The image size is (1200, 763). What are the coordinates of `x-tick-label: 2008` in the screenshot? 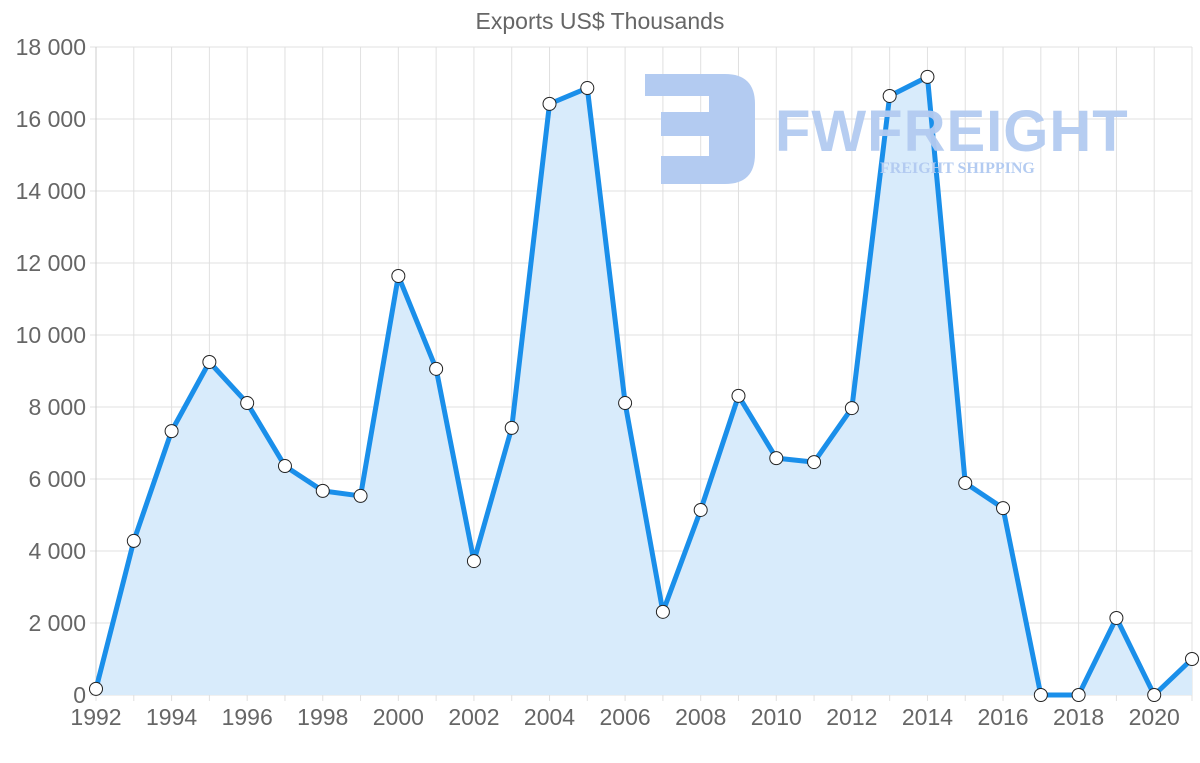 It's located at (700, 717).